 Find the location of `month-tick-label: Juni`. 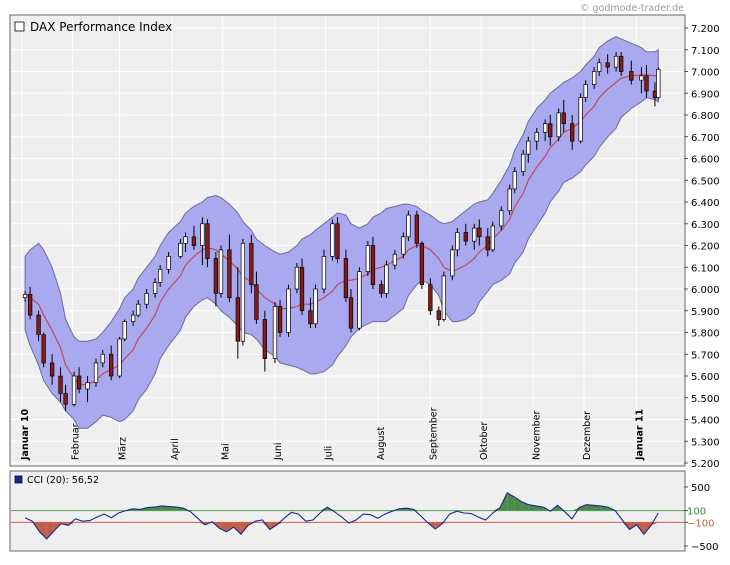

month-tick-label: Juni is located at coordinates (278, 452).